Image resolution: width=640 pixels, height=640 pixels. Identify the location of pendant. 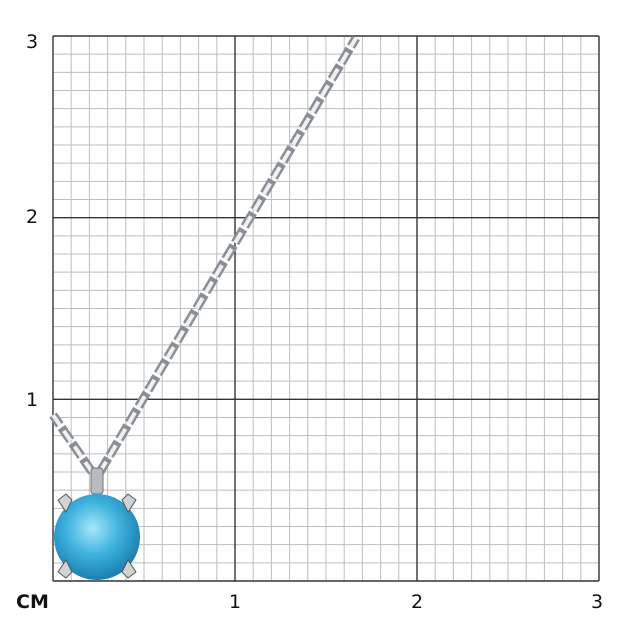
(97, 523).